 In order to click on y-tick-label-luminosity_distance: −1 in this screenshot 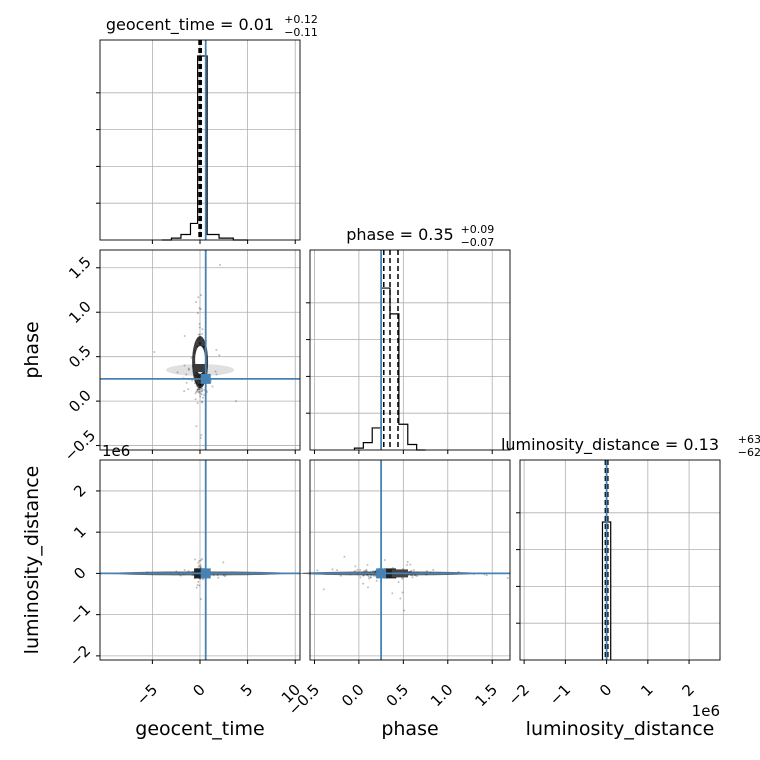, I will do `click(80, 614)`.